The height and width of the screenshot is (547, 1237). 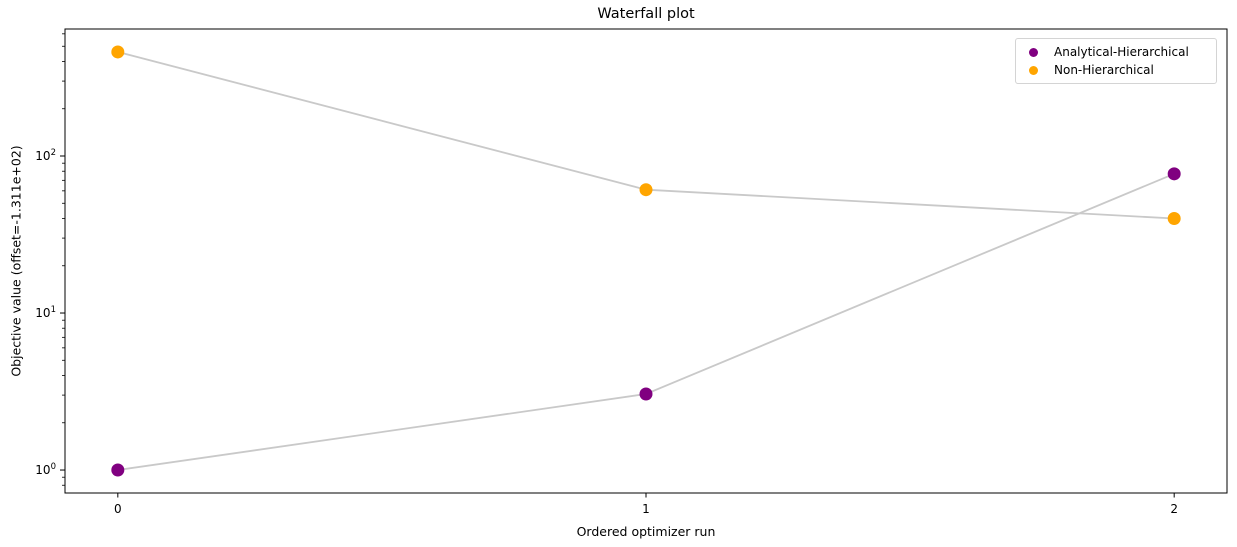 I want to click on y-tick-exponent: 0, so click(x=53, y=467).